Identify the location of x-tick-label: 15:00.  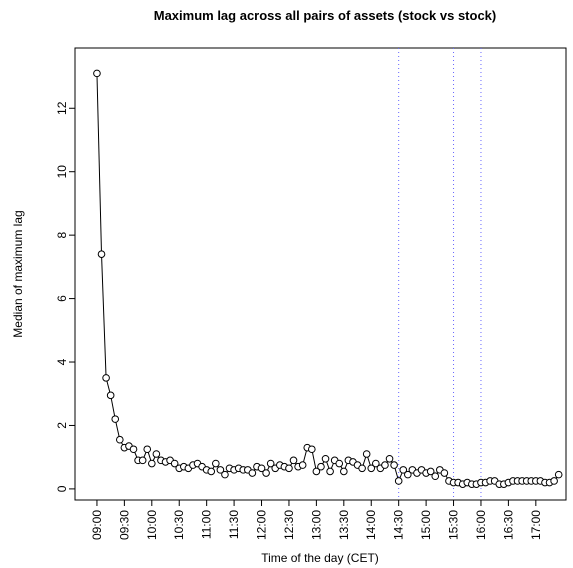
(426, 525).